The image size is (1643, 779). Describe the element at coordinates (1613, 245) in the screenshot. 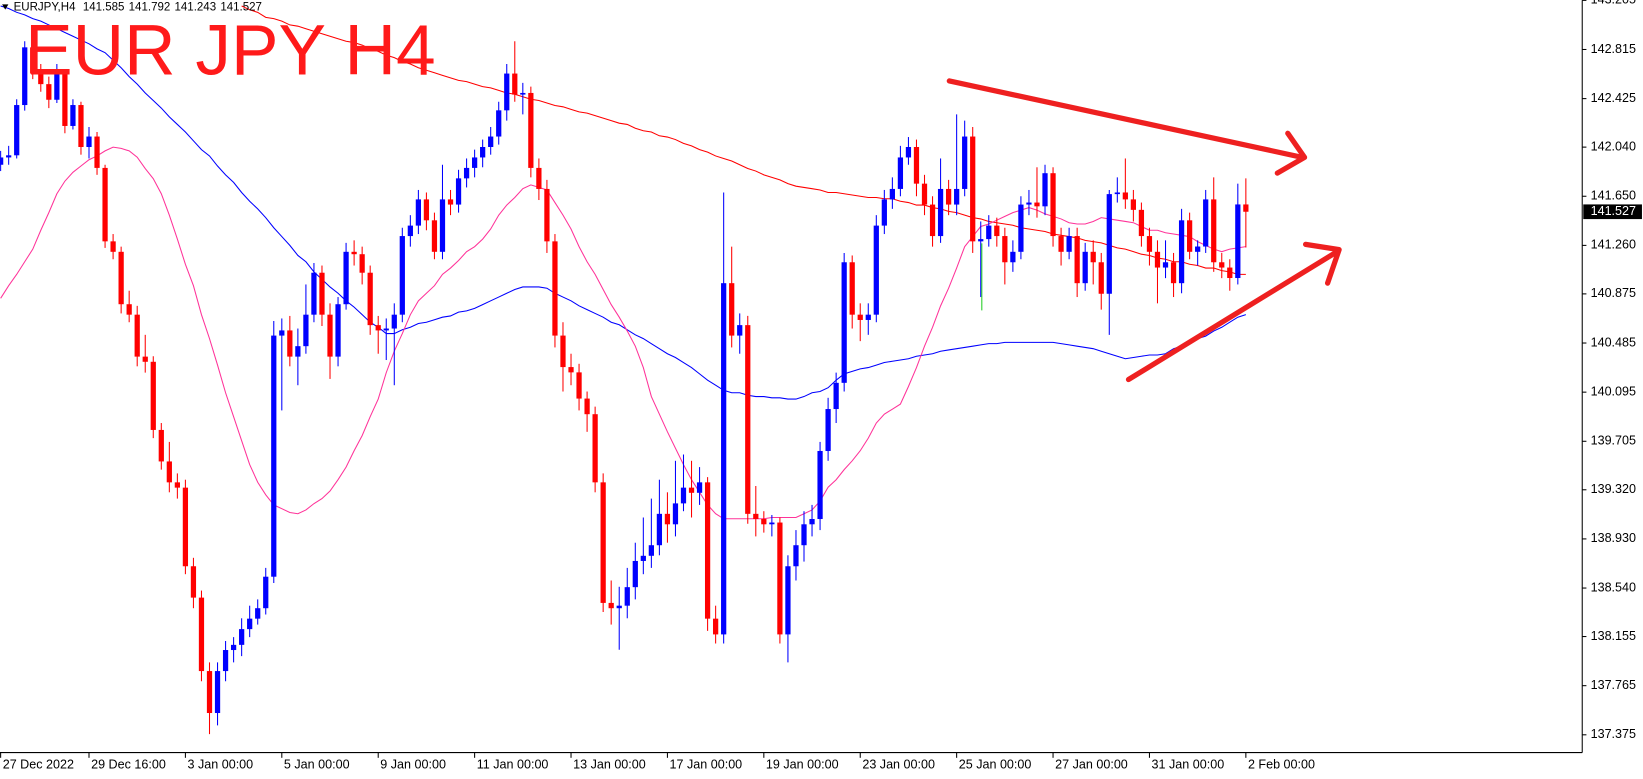

I see `y-tick-label: 141.260` at that location.